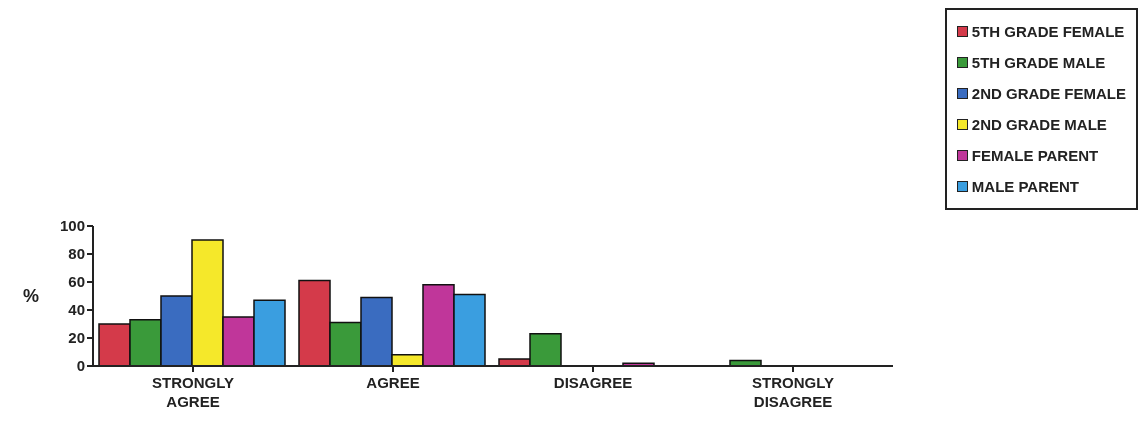  Describe the element at coordinates (76, 338) in the screenshot. I see `y-tick-label: 20` at that location.